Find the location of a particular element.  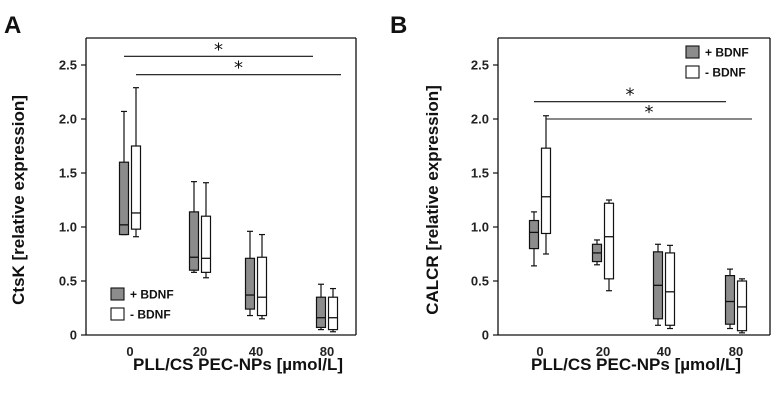

panel-letter: A is located at coordinates (12, 25).